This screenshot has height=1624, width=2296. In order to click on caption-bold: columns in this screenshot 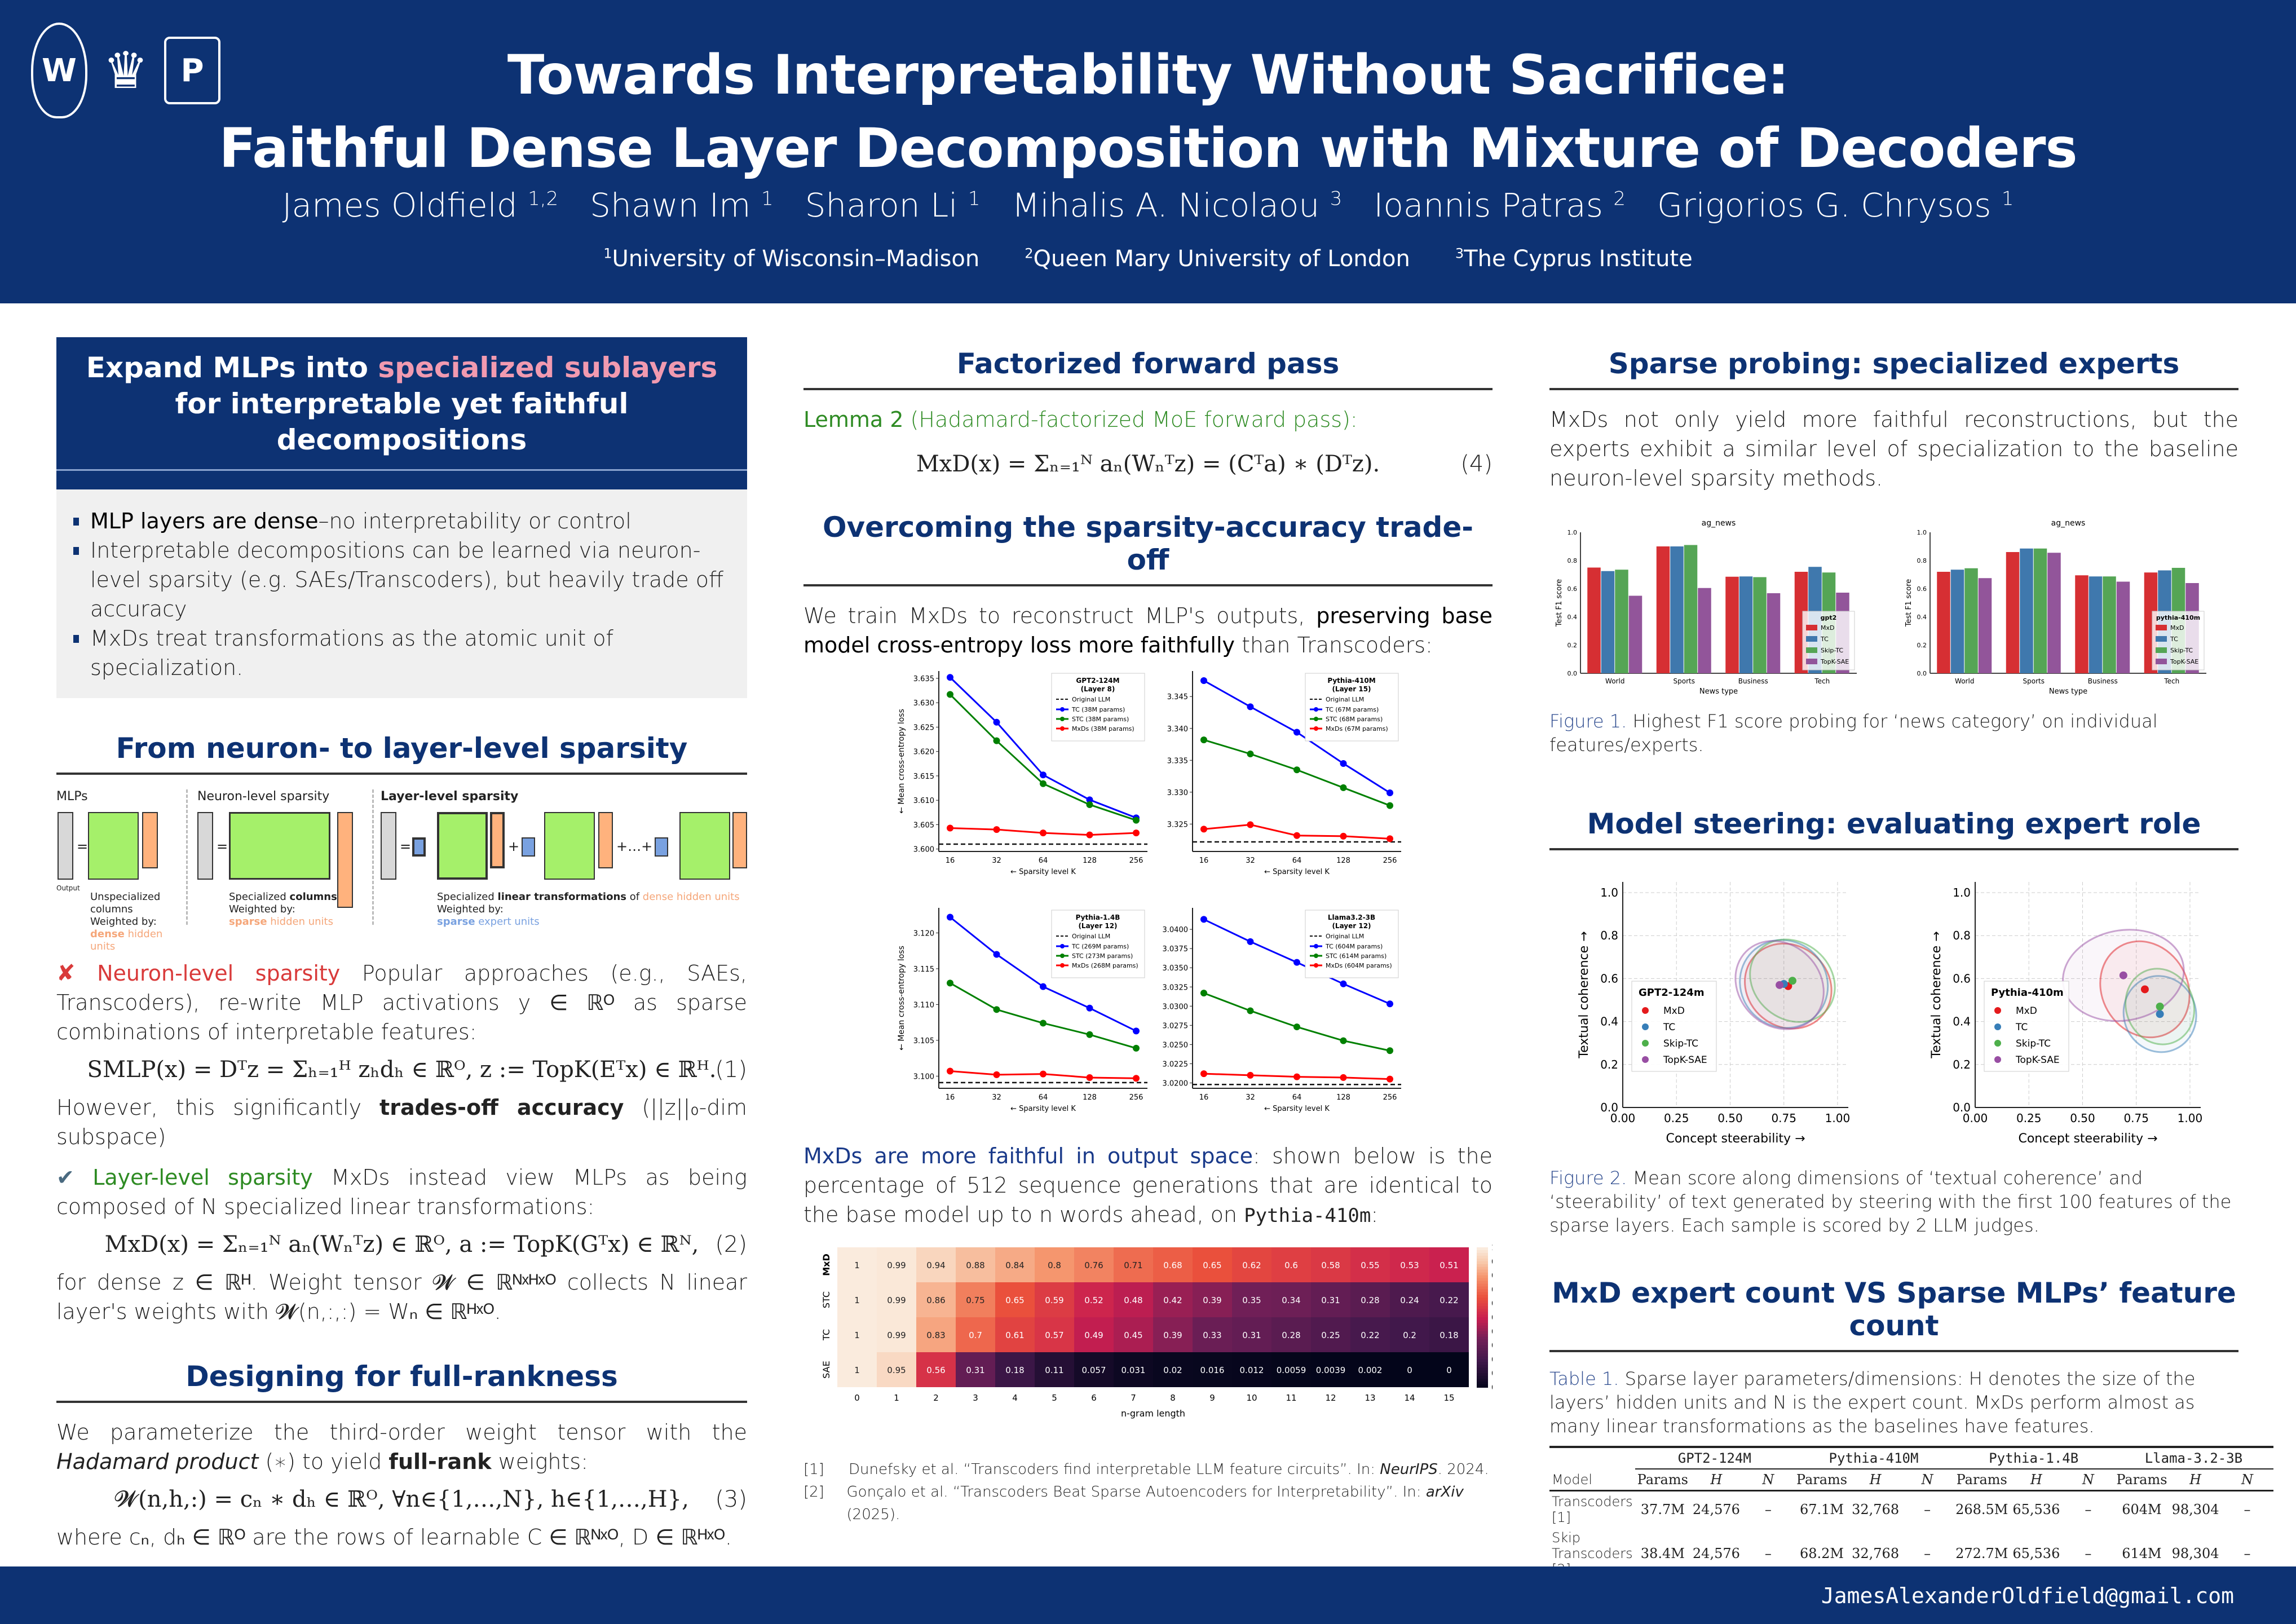, I will do `click(313, 897)`.